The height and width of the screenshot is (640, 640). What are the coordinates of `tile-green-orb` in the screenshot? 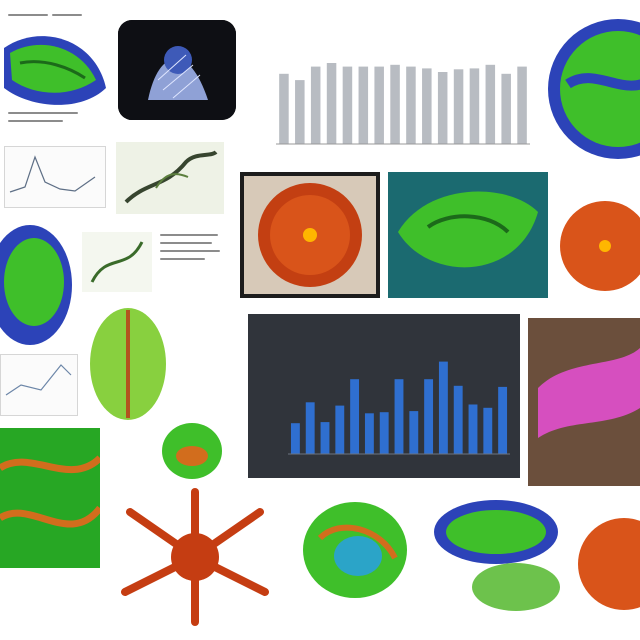 It's located at (192, 451).